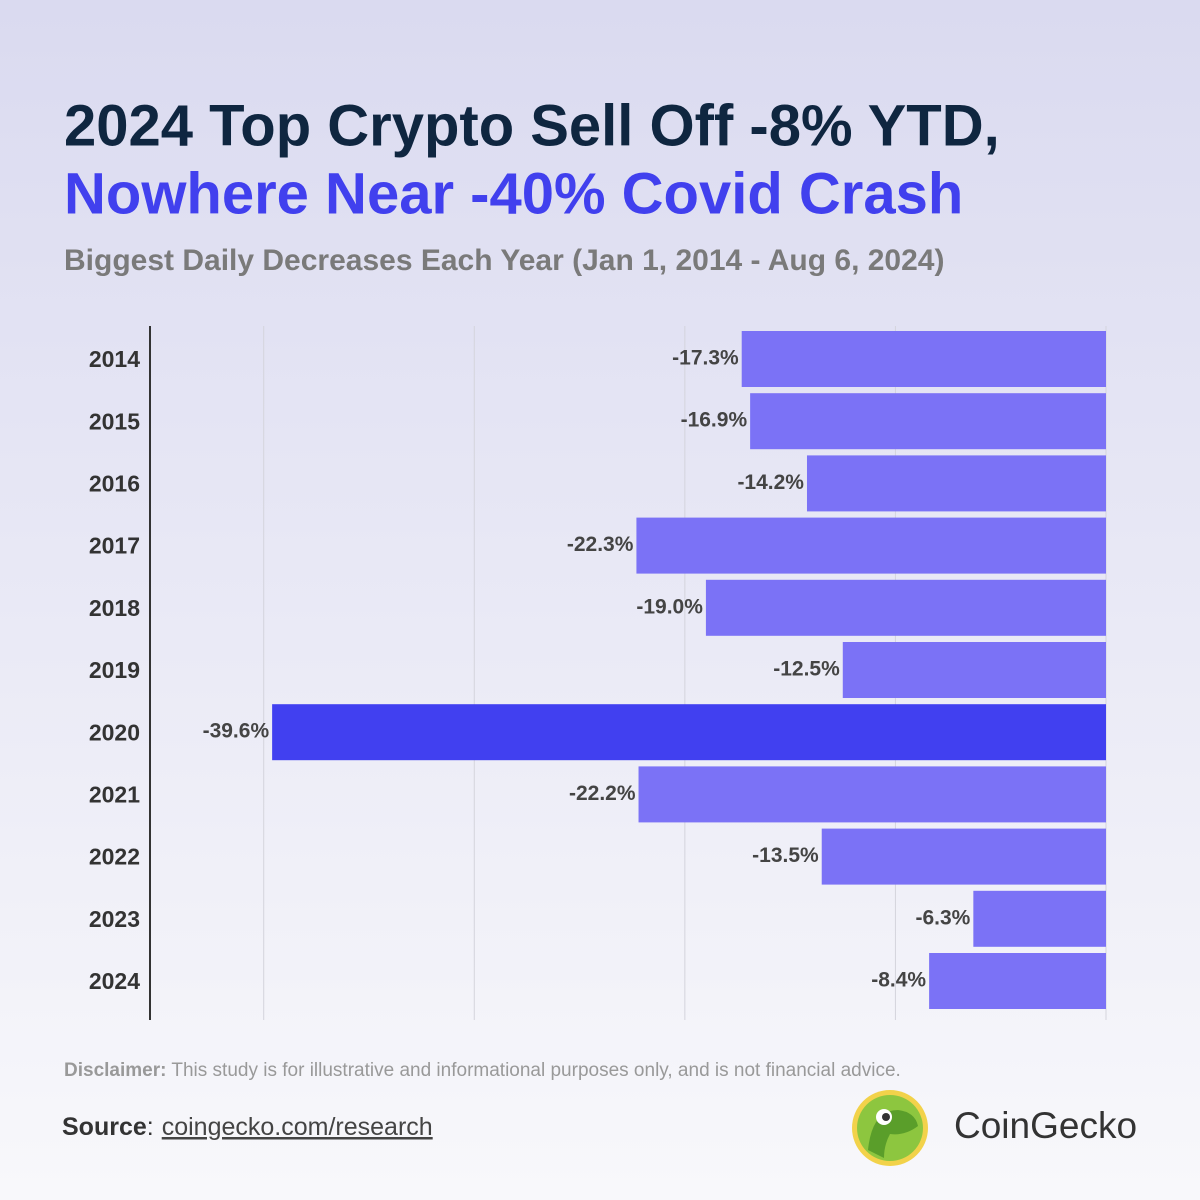 Image resolution: width=1200 pixels, height=1200 pixels. I want to click on value-label: -14.2%, so click(770, 482).